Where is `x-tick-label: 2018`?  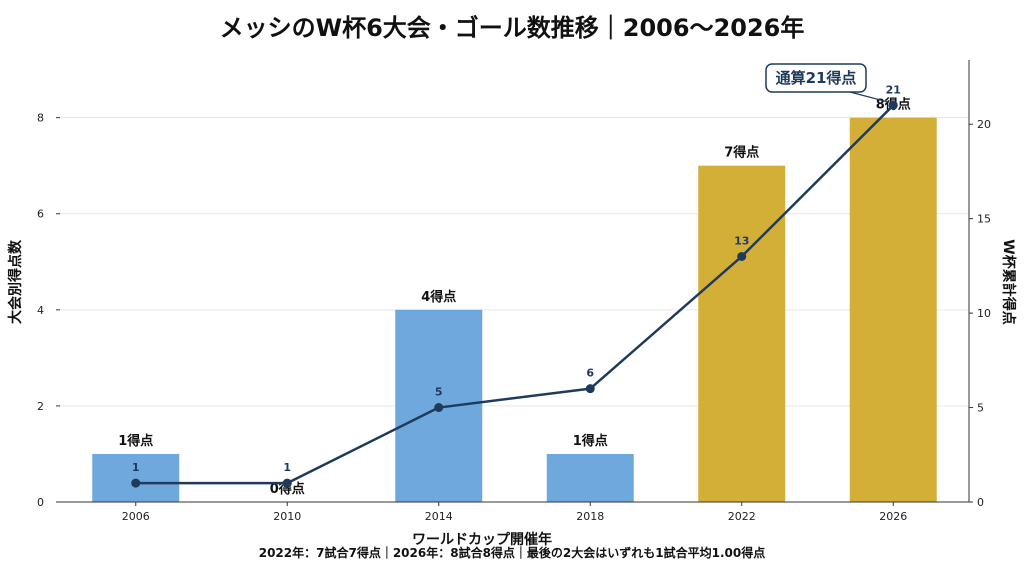 x-tick-label: 2018 is located at coordinates (590, 516).